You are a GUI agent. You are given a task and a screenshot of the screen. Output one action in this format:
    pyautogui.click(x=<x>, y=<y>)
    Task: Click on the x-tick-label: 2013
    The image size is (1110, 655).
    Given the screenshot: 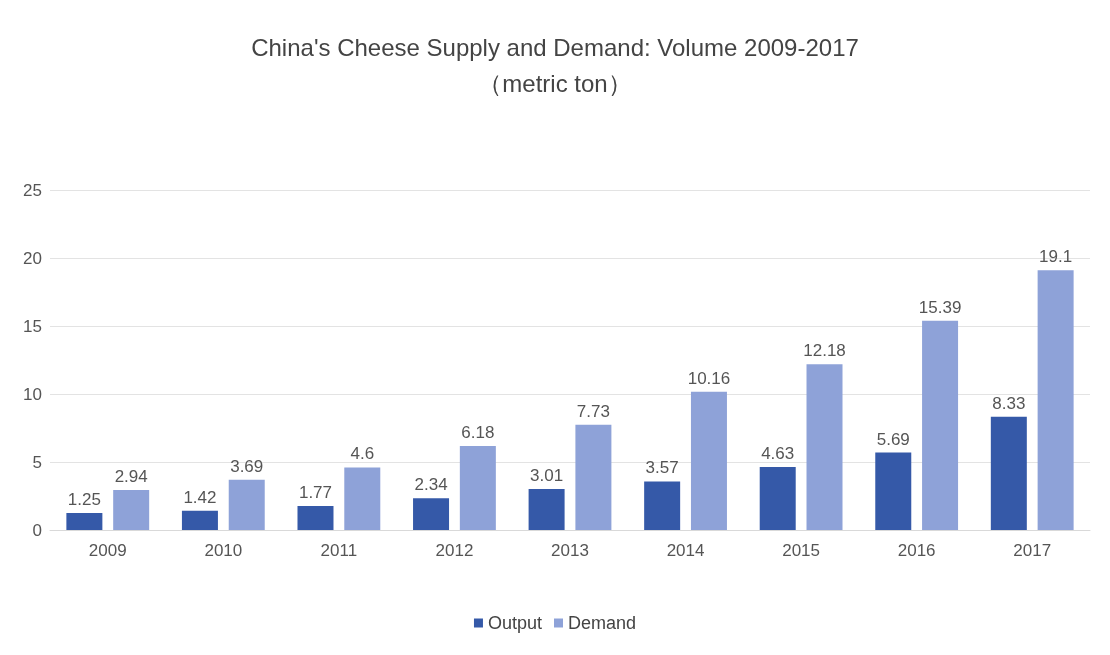 What is the action you would take?
    pyautogui.click(x=570, y=550)
    